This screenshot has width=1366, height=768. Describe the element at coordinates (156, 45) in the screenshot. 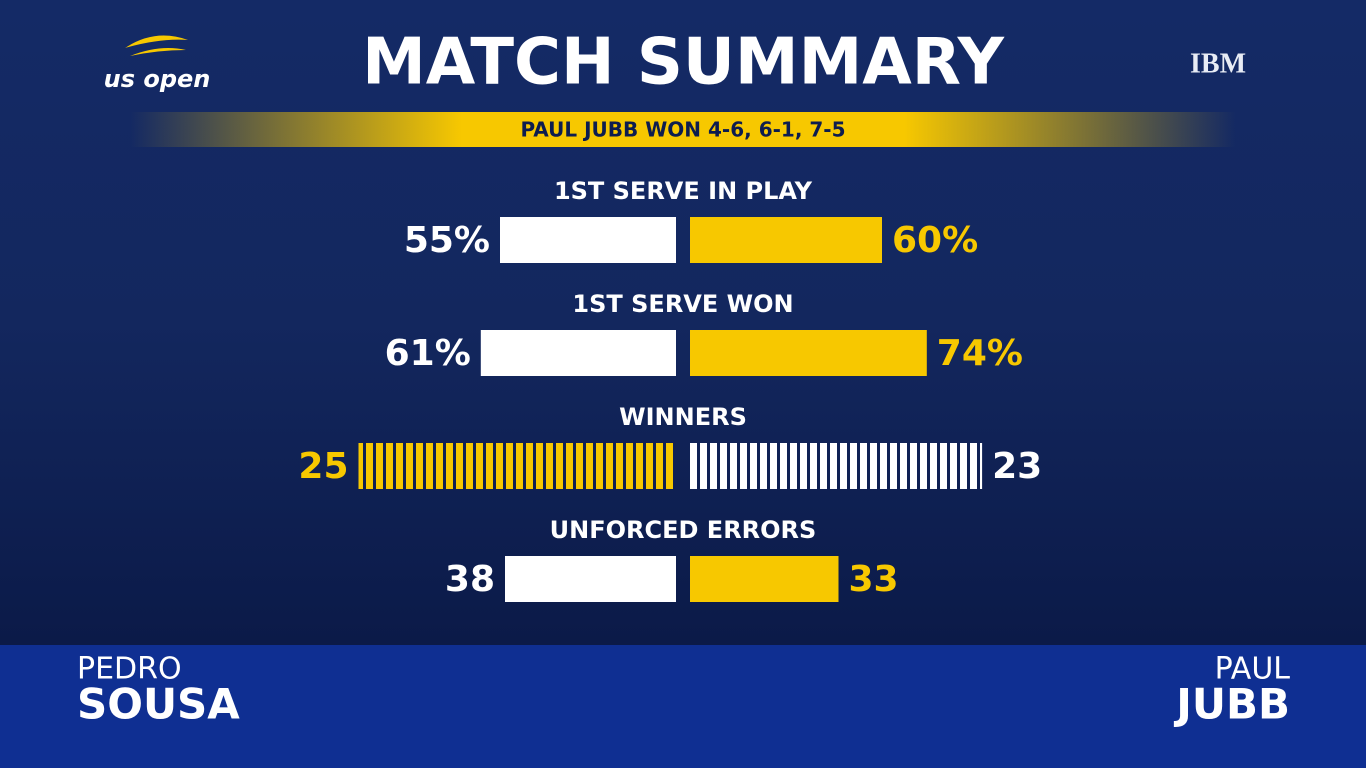

I see `logo-ball` at that location.